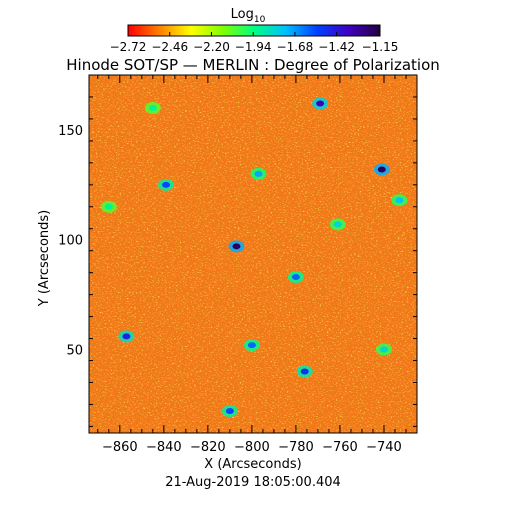  Describe the element at coordinates (336, 47) in the screenshot. I see `colorbar-tick-label: −1.42` at that location.